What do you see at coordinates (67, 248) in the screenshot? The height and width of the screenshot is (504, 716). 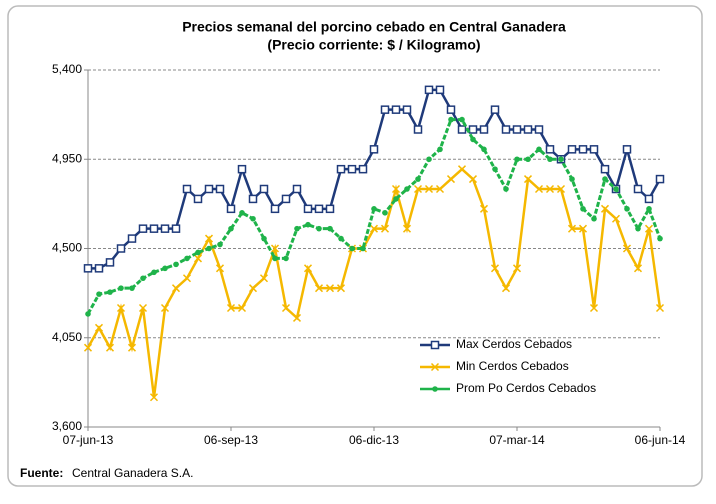 I see `y-tick-label: 4,500` at bounding box center [67, 248].